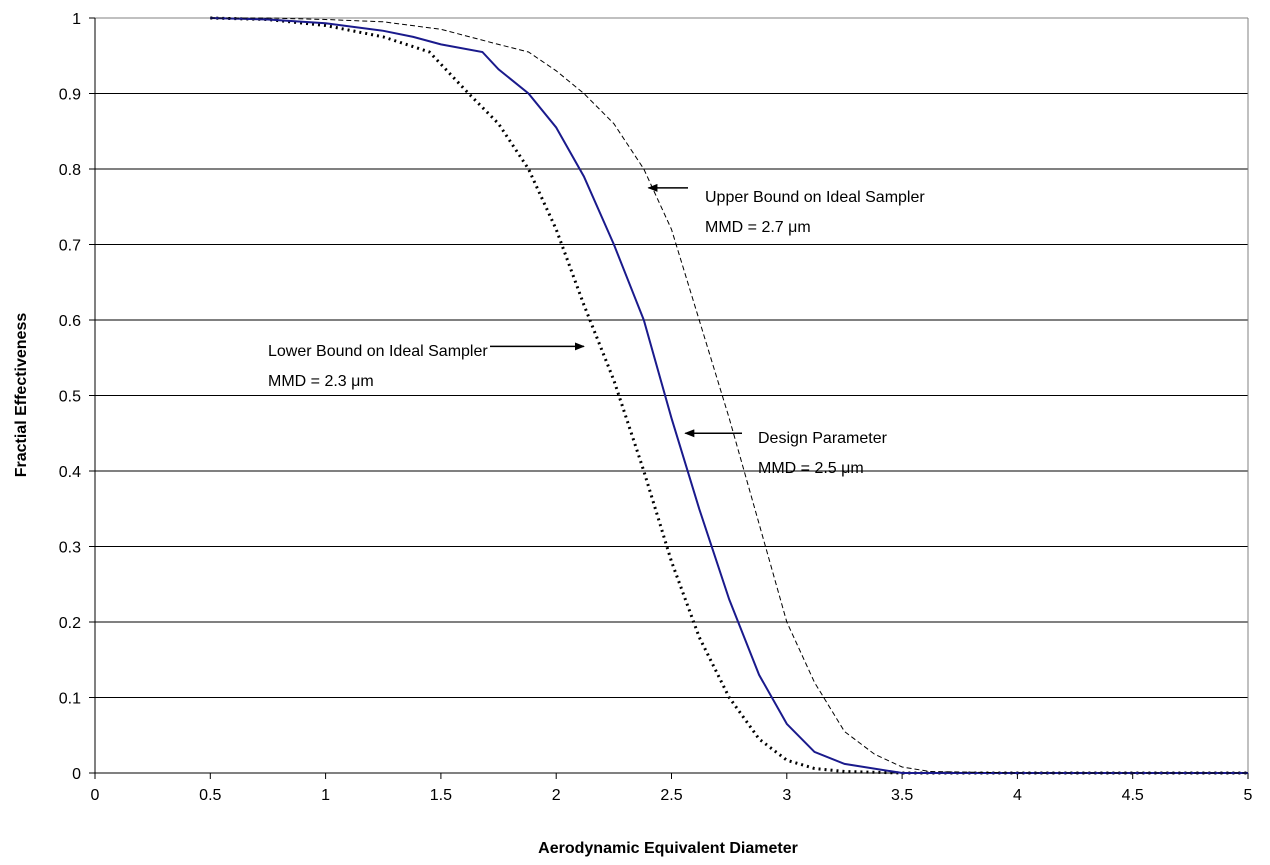  What do you see at coordinates (378, 351) in the screenshot?
I see `annotation-title: Lower Bound on Ideal Sampler` at bounding box center [378, 351].